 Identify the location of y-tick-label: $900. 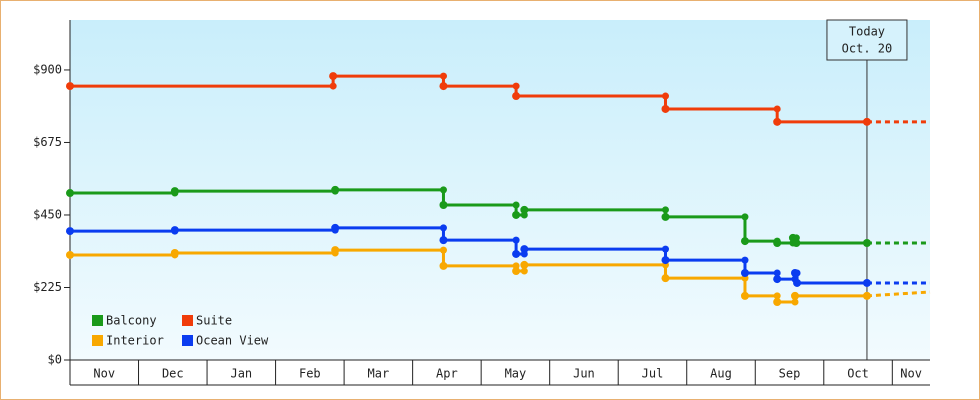
(47, 69).